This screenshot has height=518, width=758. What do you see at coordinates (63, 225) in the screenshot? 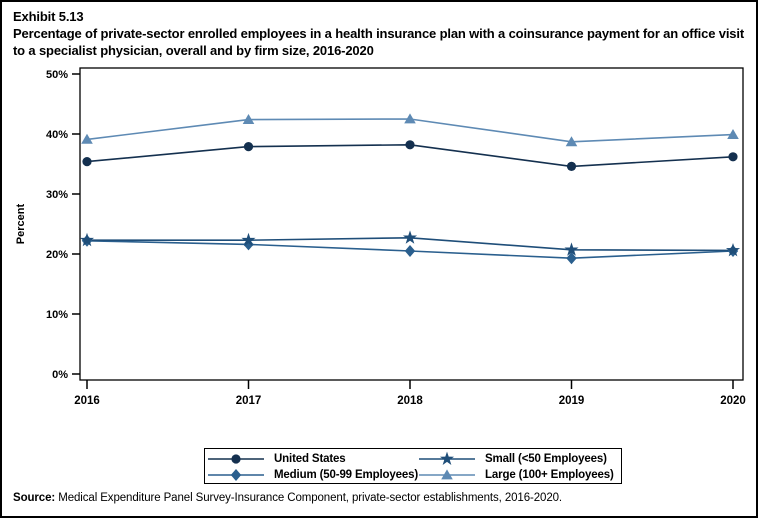
I see `y-axis-ticks: 0% 10% 20% 30% 40% 50%` at bounding box center [63, 225].